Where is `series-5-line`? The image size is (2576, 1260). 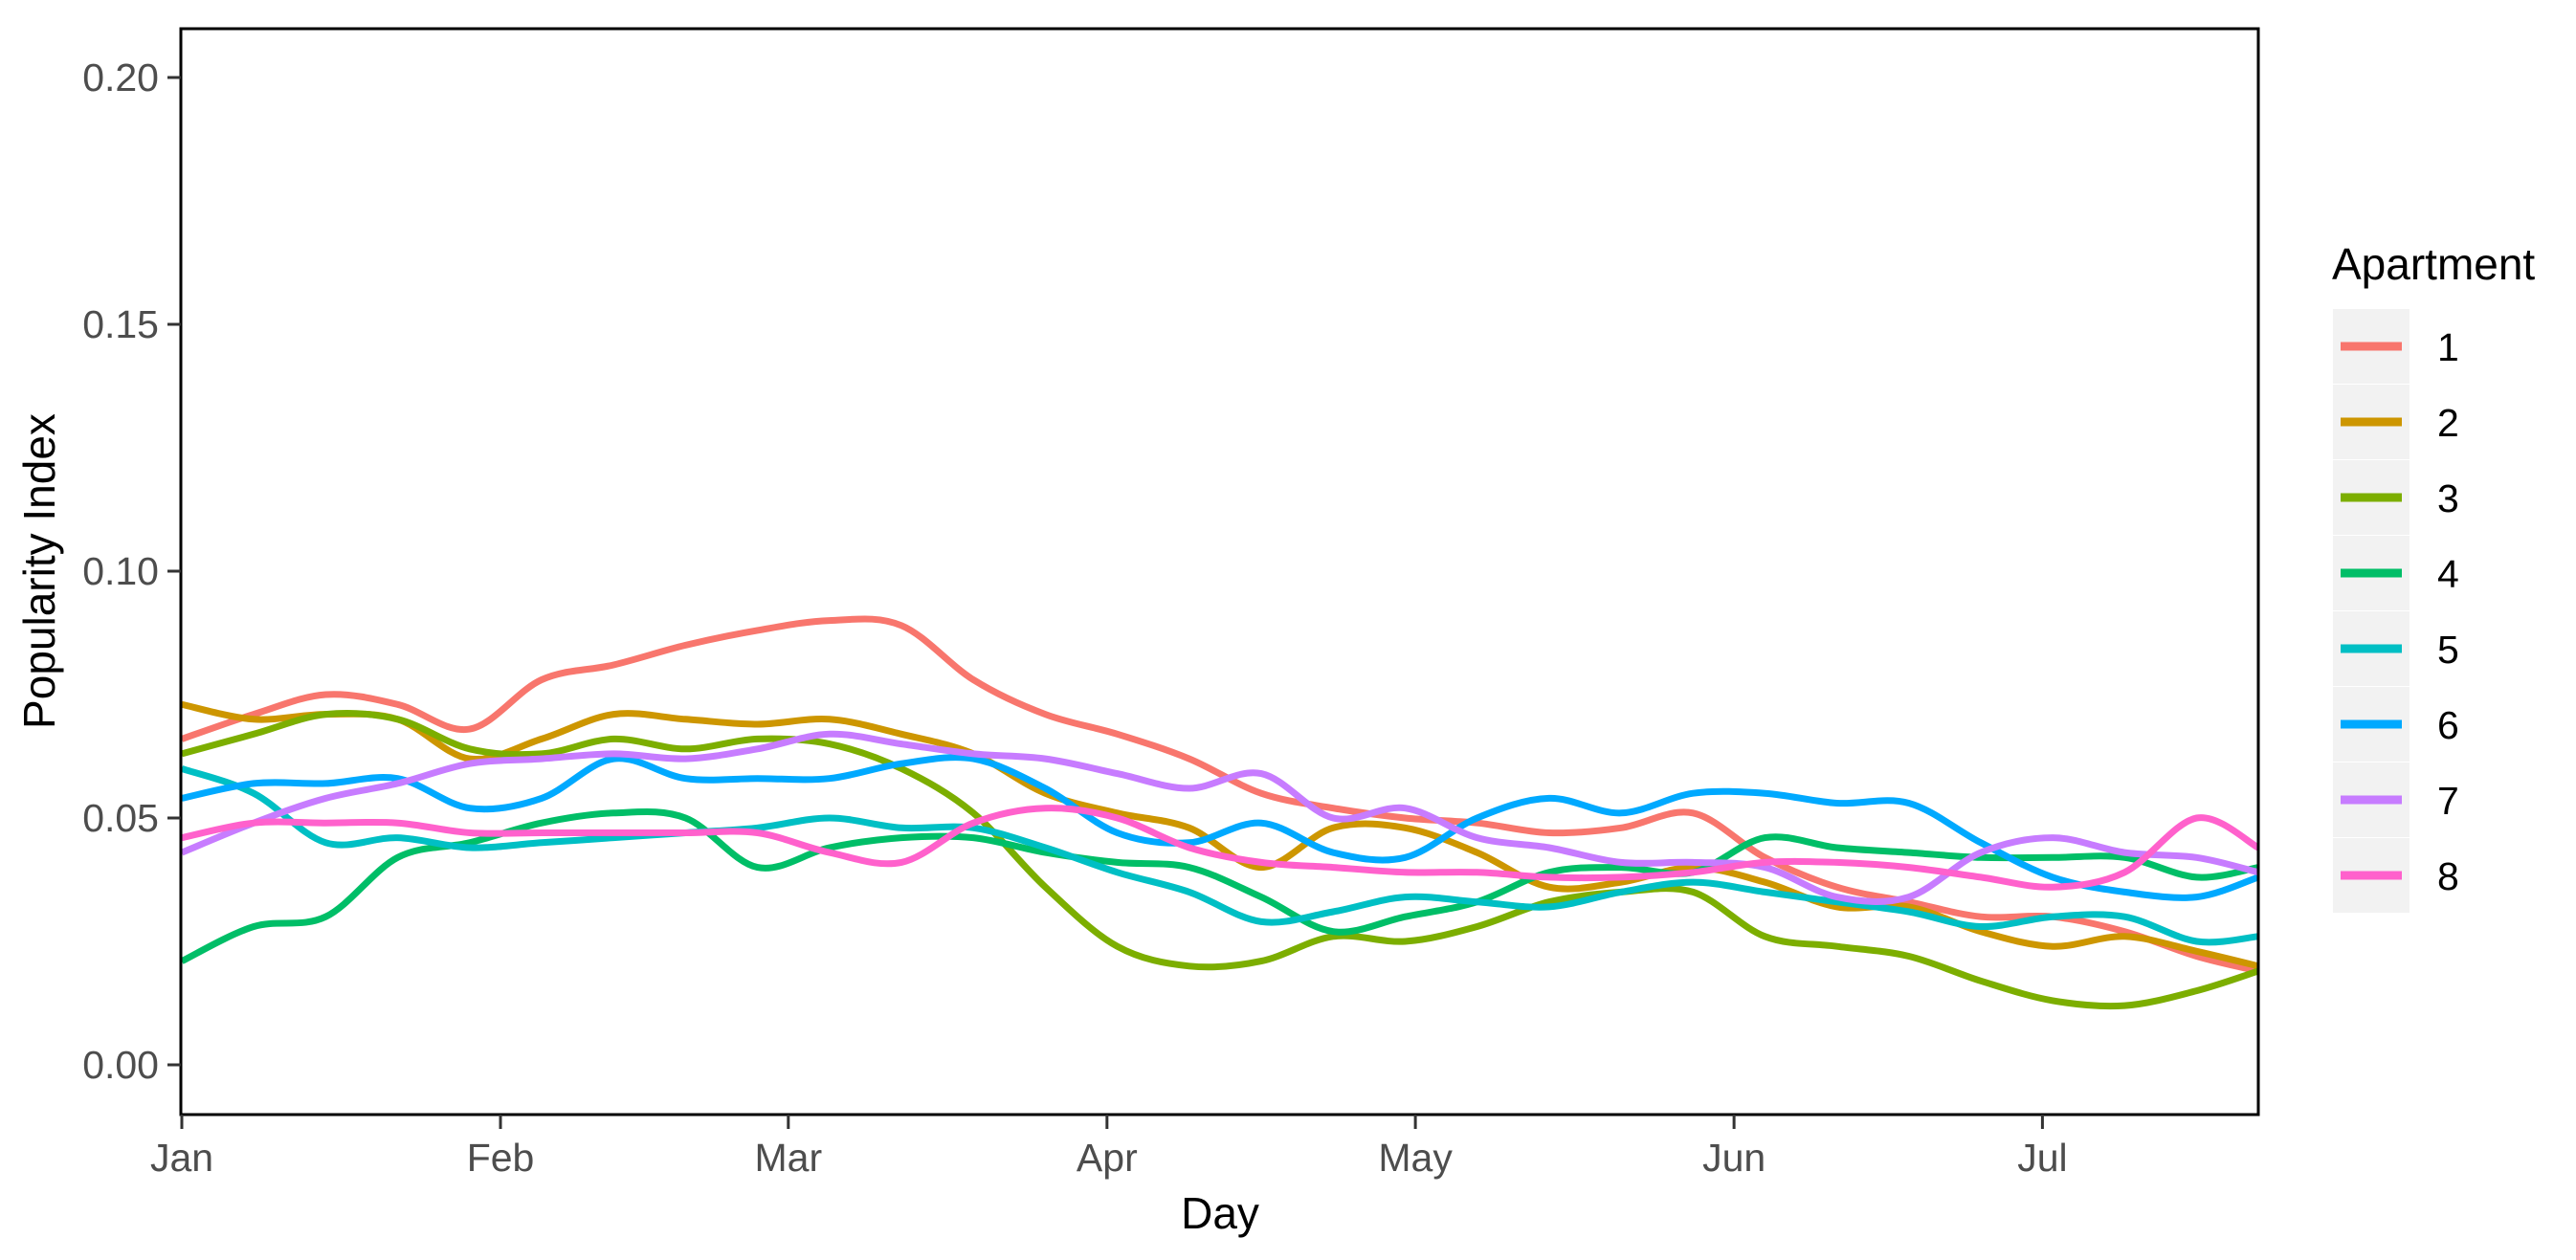 series-5-line is located at coordinates (1219, 856).